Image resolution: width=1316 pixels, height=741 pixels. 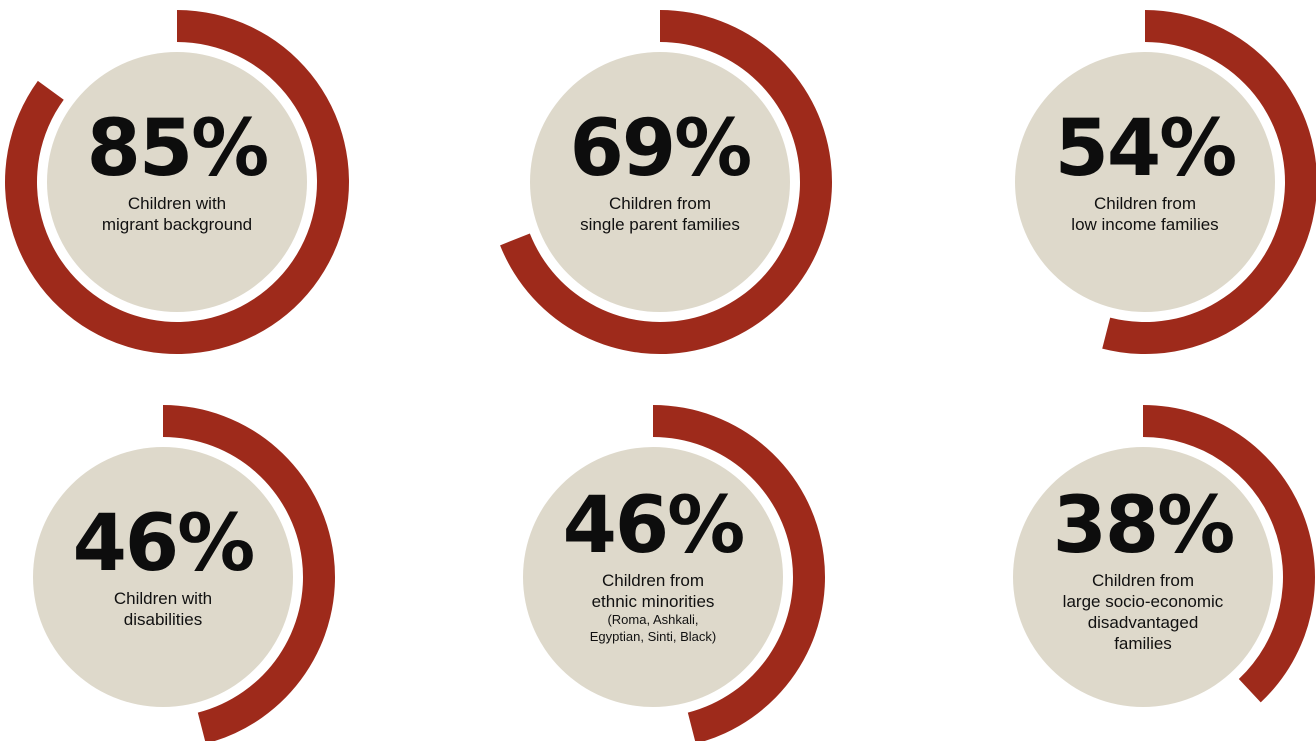 I want to click on gauge-caption-line: single parent families, so click(x=660, y=224).